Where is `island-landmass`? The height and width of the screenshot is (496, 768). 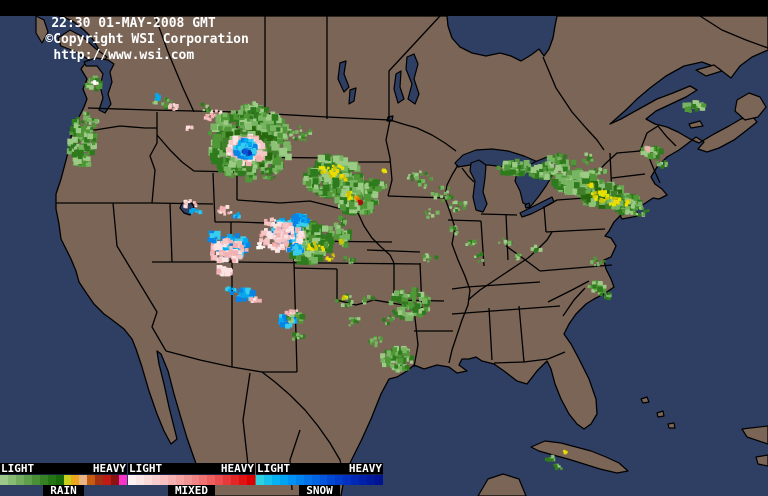 island-landmass is located at coordinates (42, 29).